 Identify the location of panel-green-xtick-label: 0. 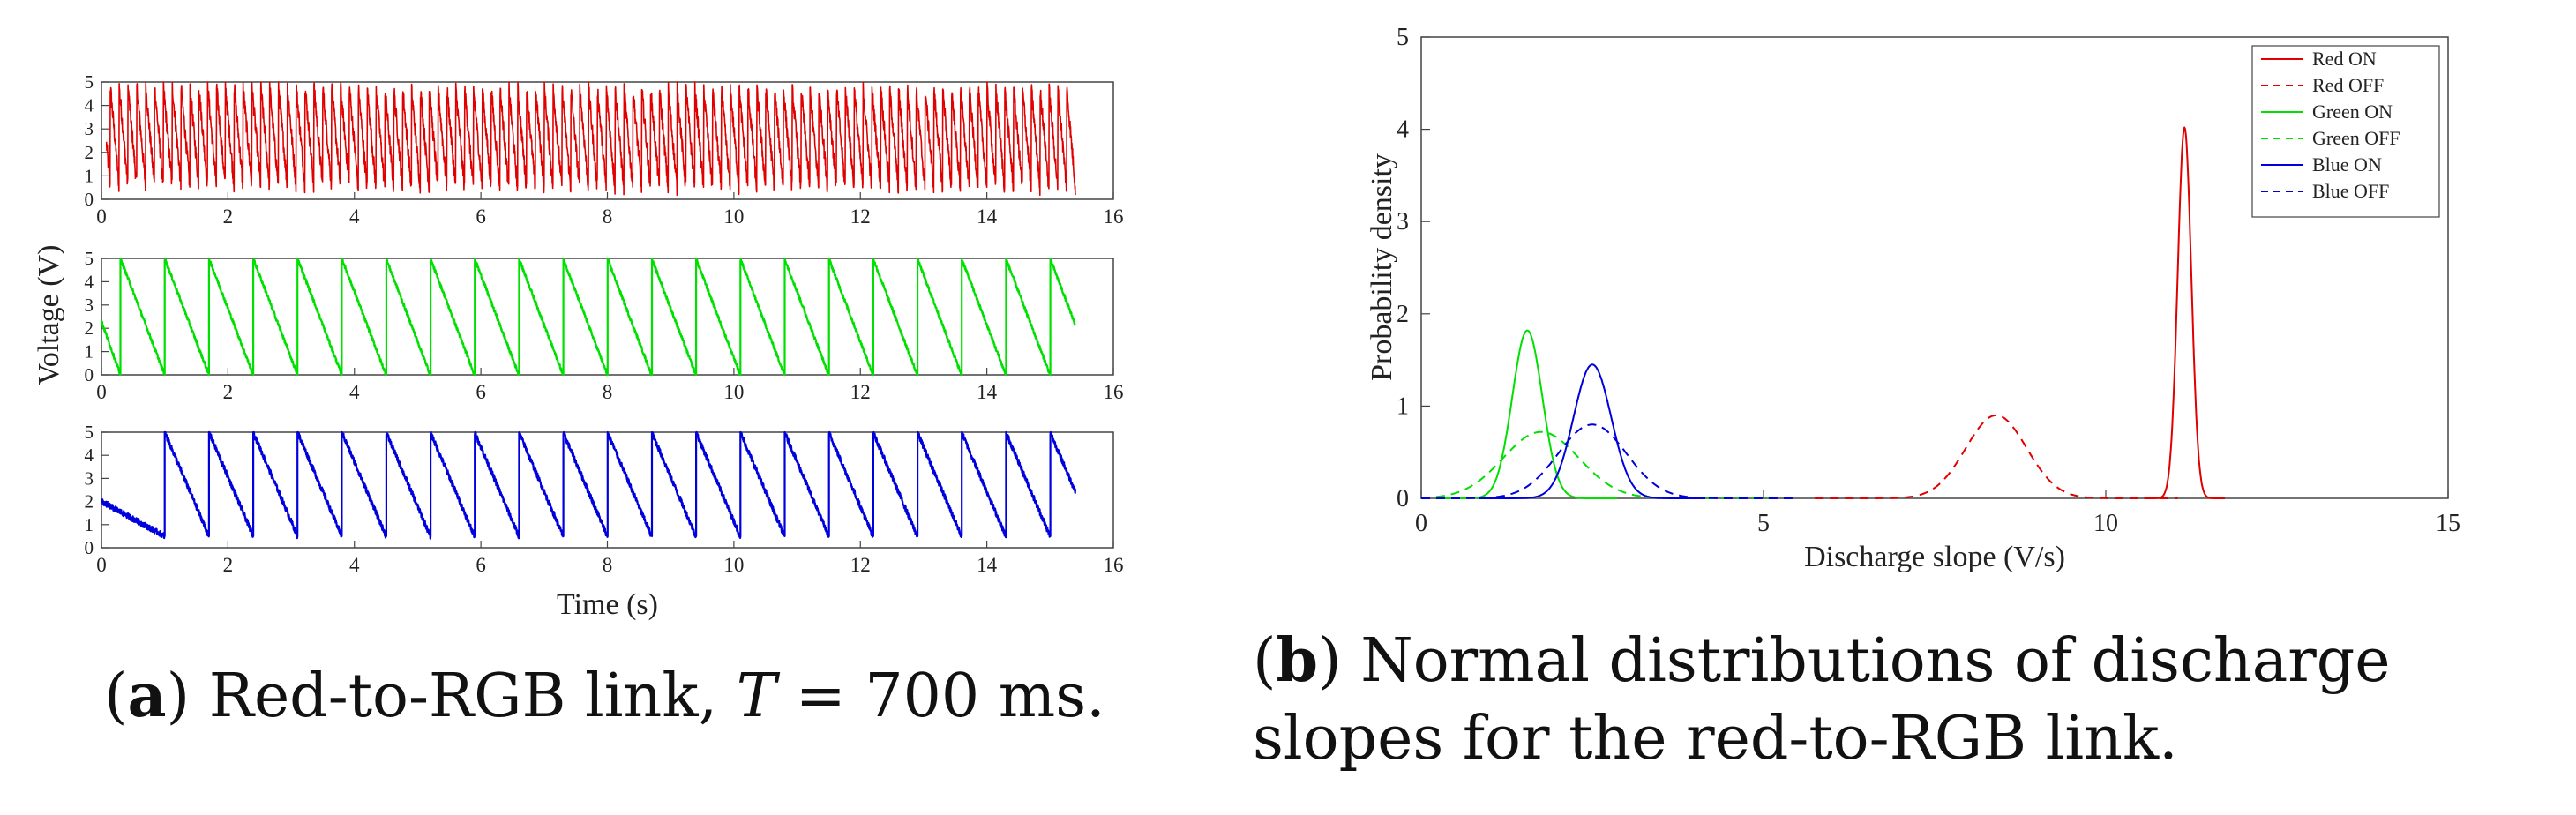
(102, 392).